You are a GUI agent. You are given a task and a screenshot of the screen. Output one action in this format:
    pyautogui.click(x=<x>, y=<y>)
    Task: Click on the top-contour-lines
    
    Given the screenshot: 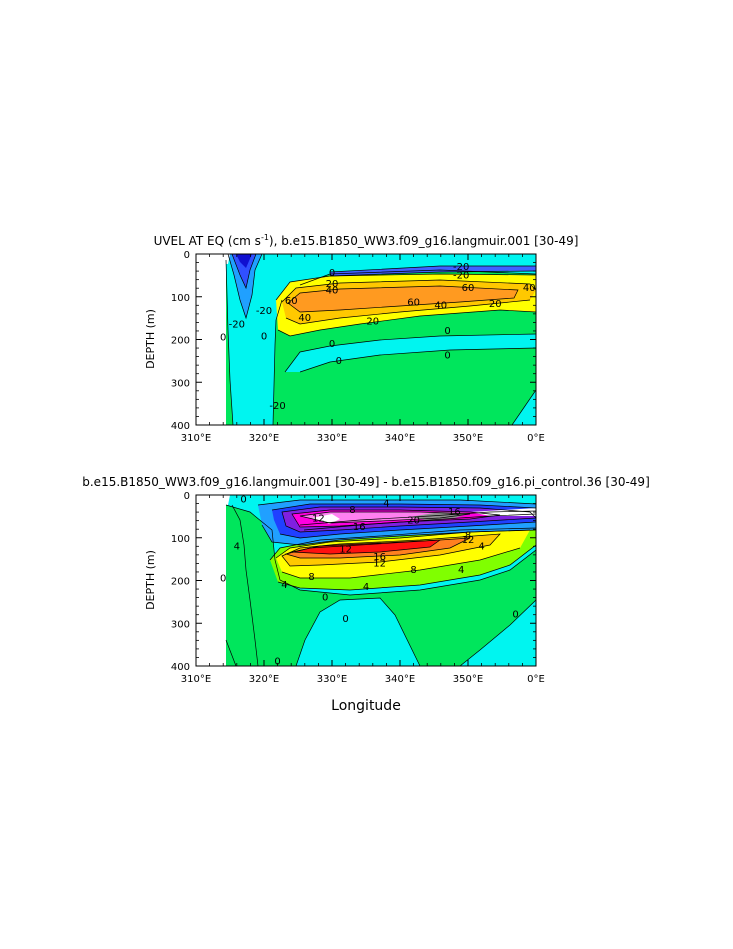 What is the action you would take?
    pyautogui.click(x=380, y=339)
    